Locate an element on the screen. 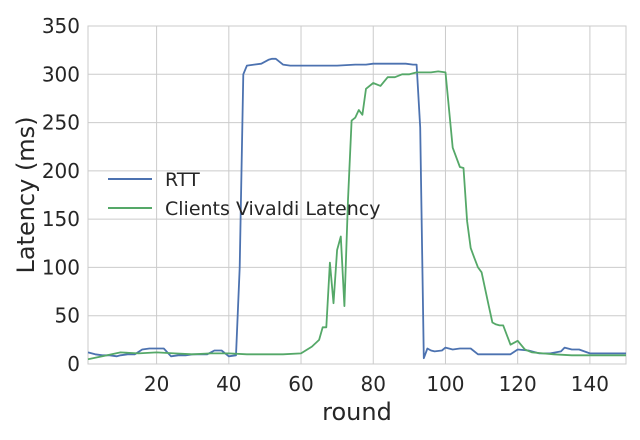  y-tick-label: 0 is located at coordinates (73, 364).